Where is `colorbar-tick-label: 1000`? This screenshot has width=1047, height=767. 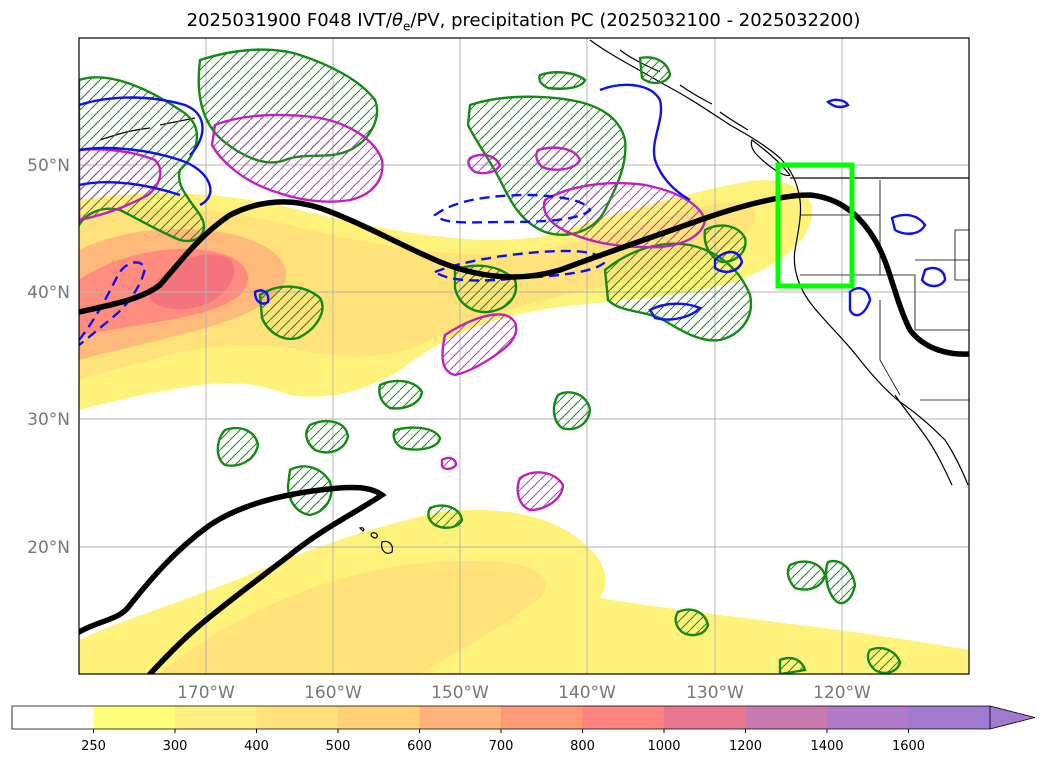
colorbar-tick-label: 1000 is located at coordinates (663, 746).